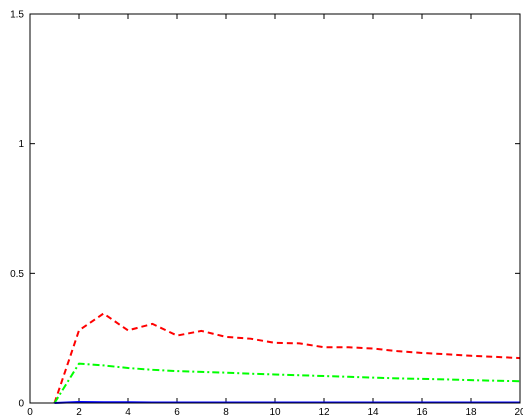 Image resolution: width=523 pixels, height=417 pixels. Describe the element at coordinates (471, 412) in the screenshot. I see `x-tick-label: 18` at that location.